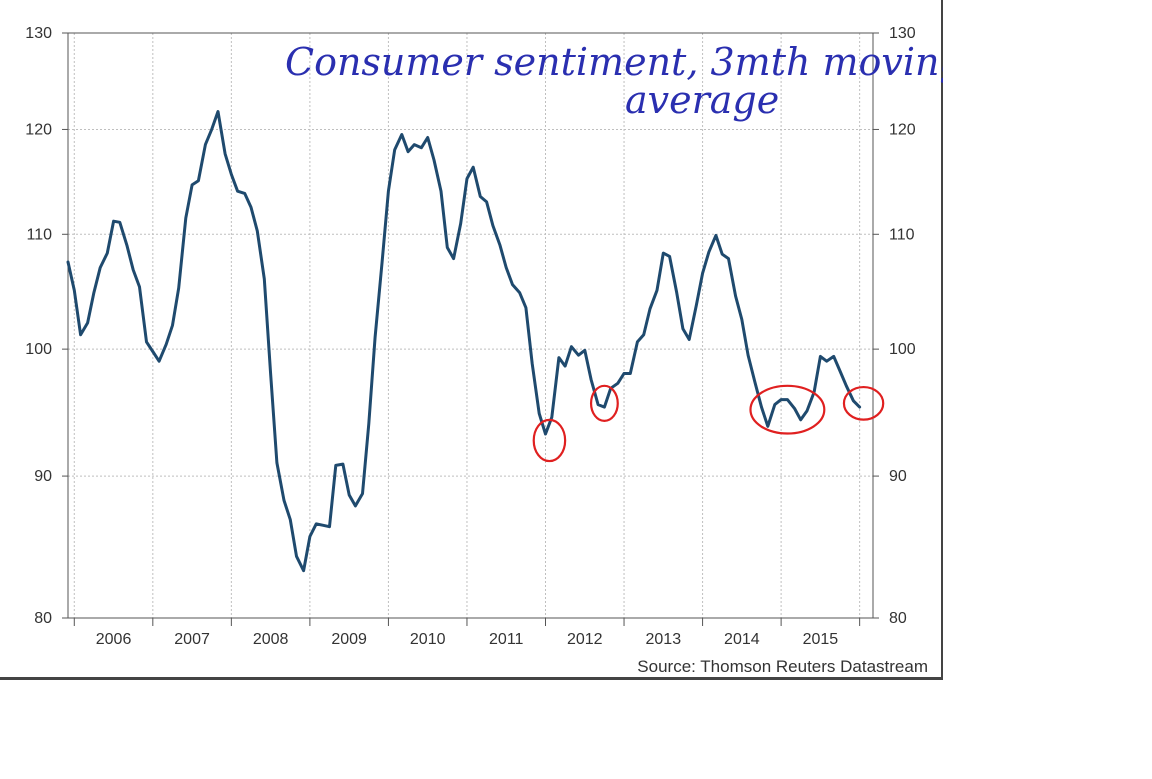 The width and height of the screenshot is (1152, 779). Describe the element at coordinates (614, 62) in the screenshot. I see `handwritten-note-line-1: Consumer sentiment, 3mth moving` at that location.